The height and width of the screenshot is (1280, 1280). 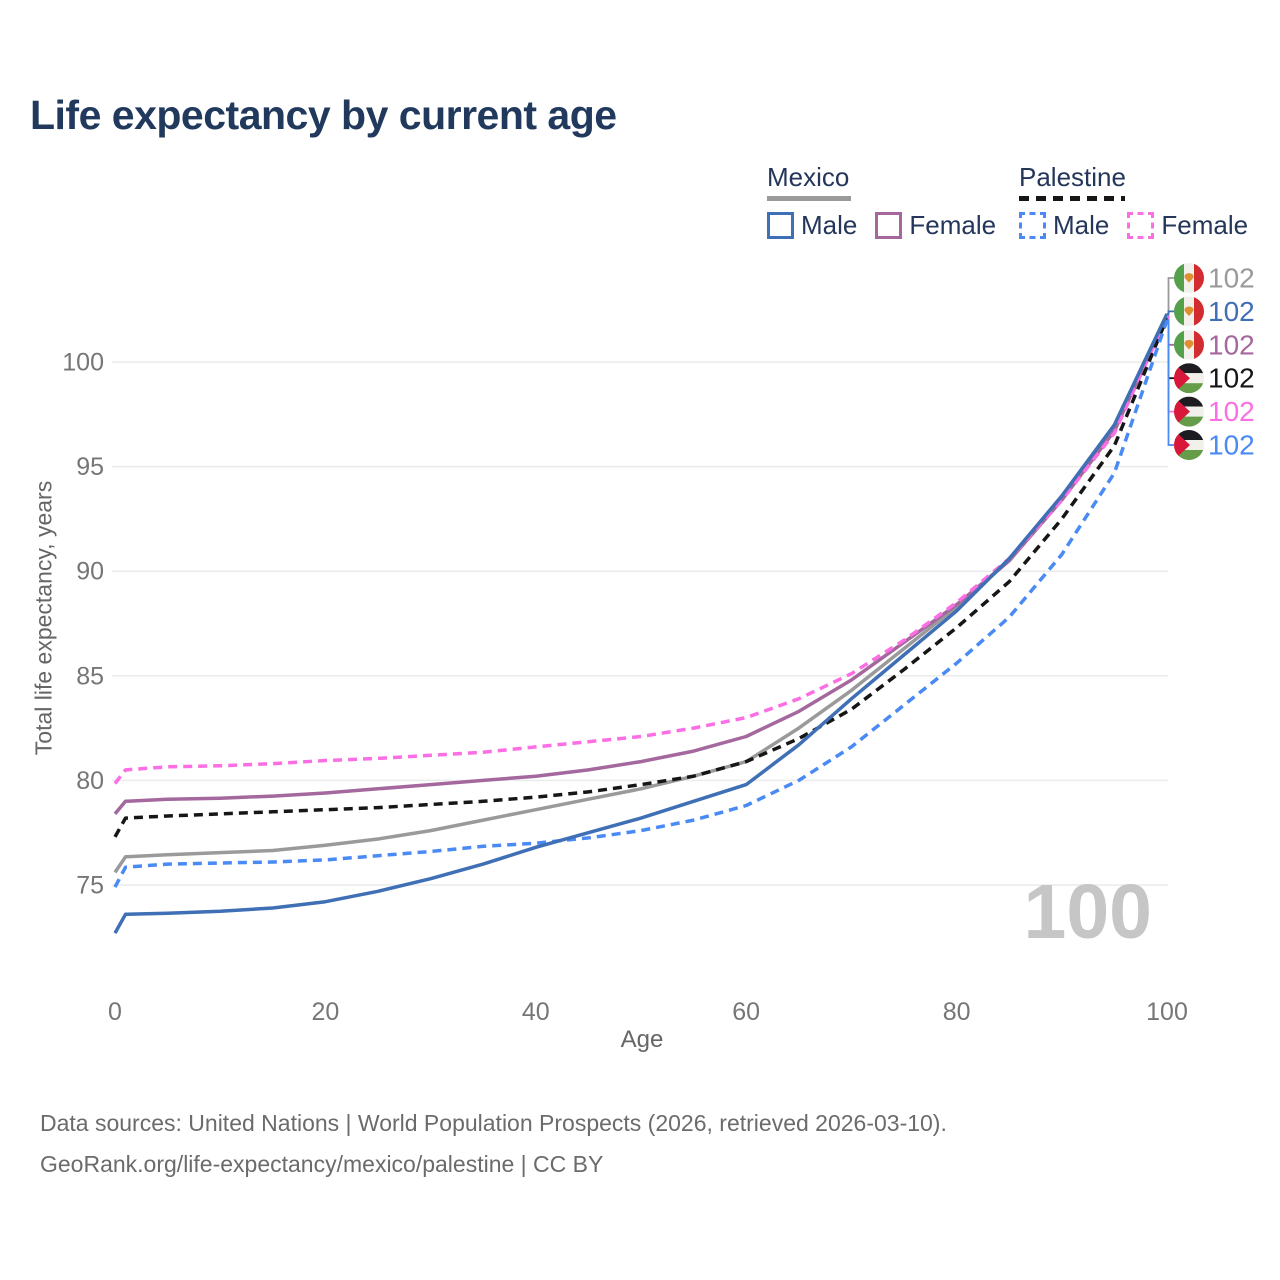 What do you see at coordinates (890, 201) in the screenshot?
I see `legend-group-mexico: Mexico Male Female` at bounding box center [890, 201].